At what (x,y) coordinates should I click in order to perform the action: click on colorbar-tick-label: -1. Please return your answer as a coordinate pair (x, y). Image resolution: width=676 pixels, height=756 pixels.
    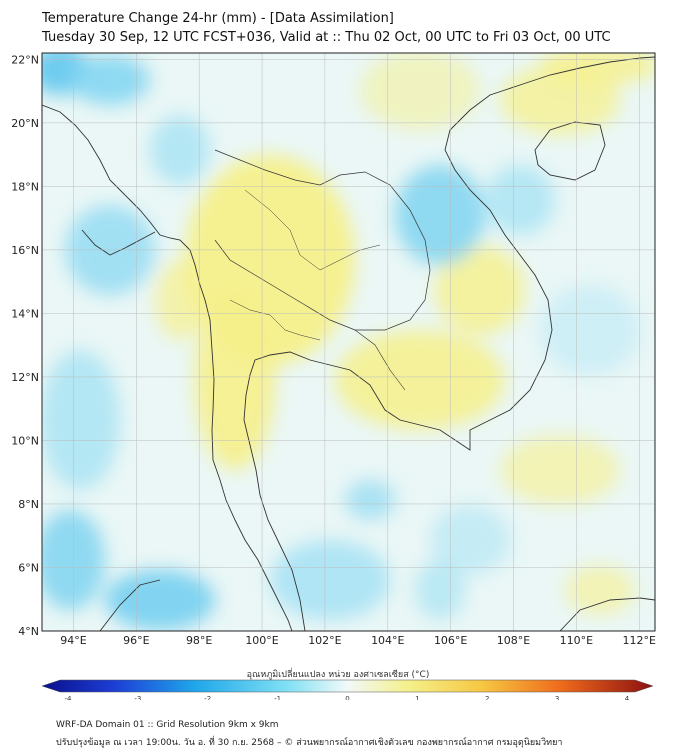
    Looking at the image, I should click on (277, 697).